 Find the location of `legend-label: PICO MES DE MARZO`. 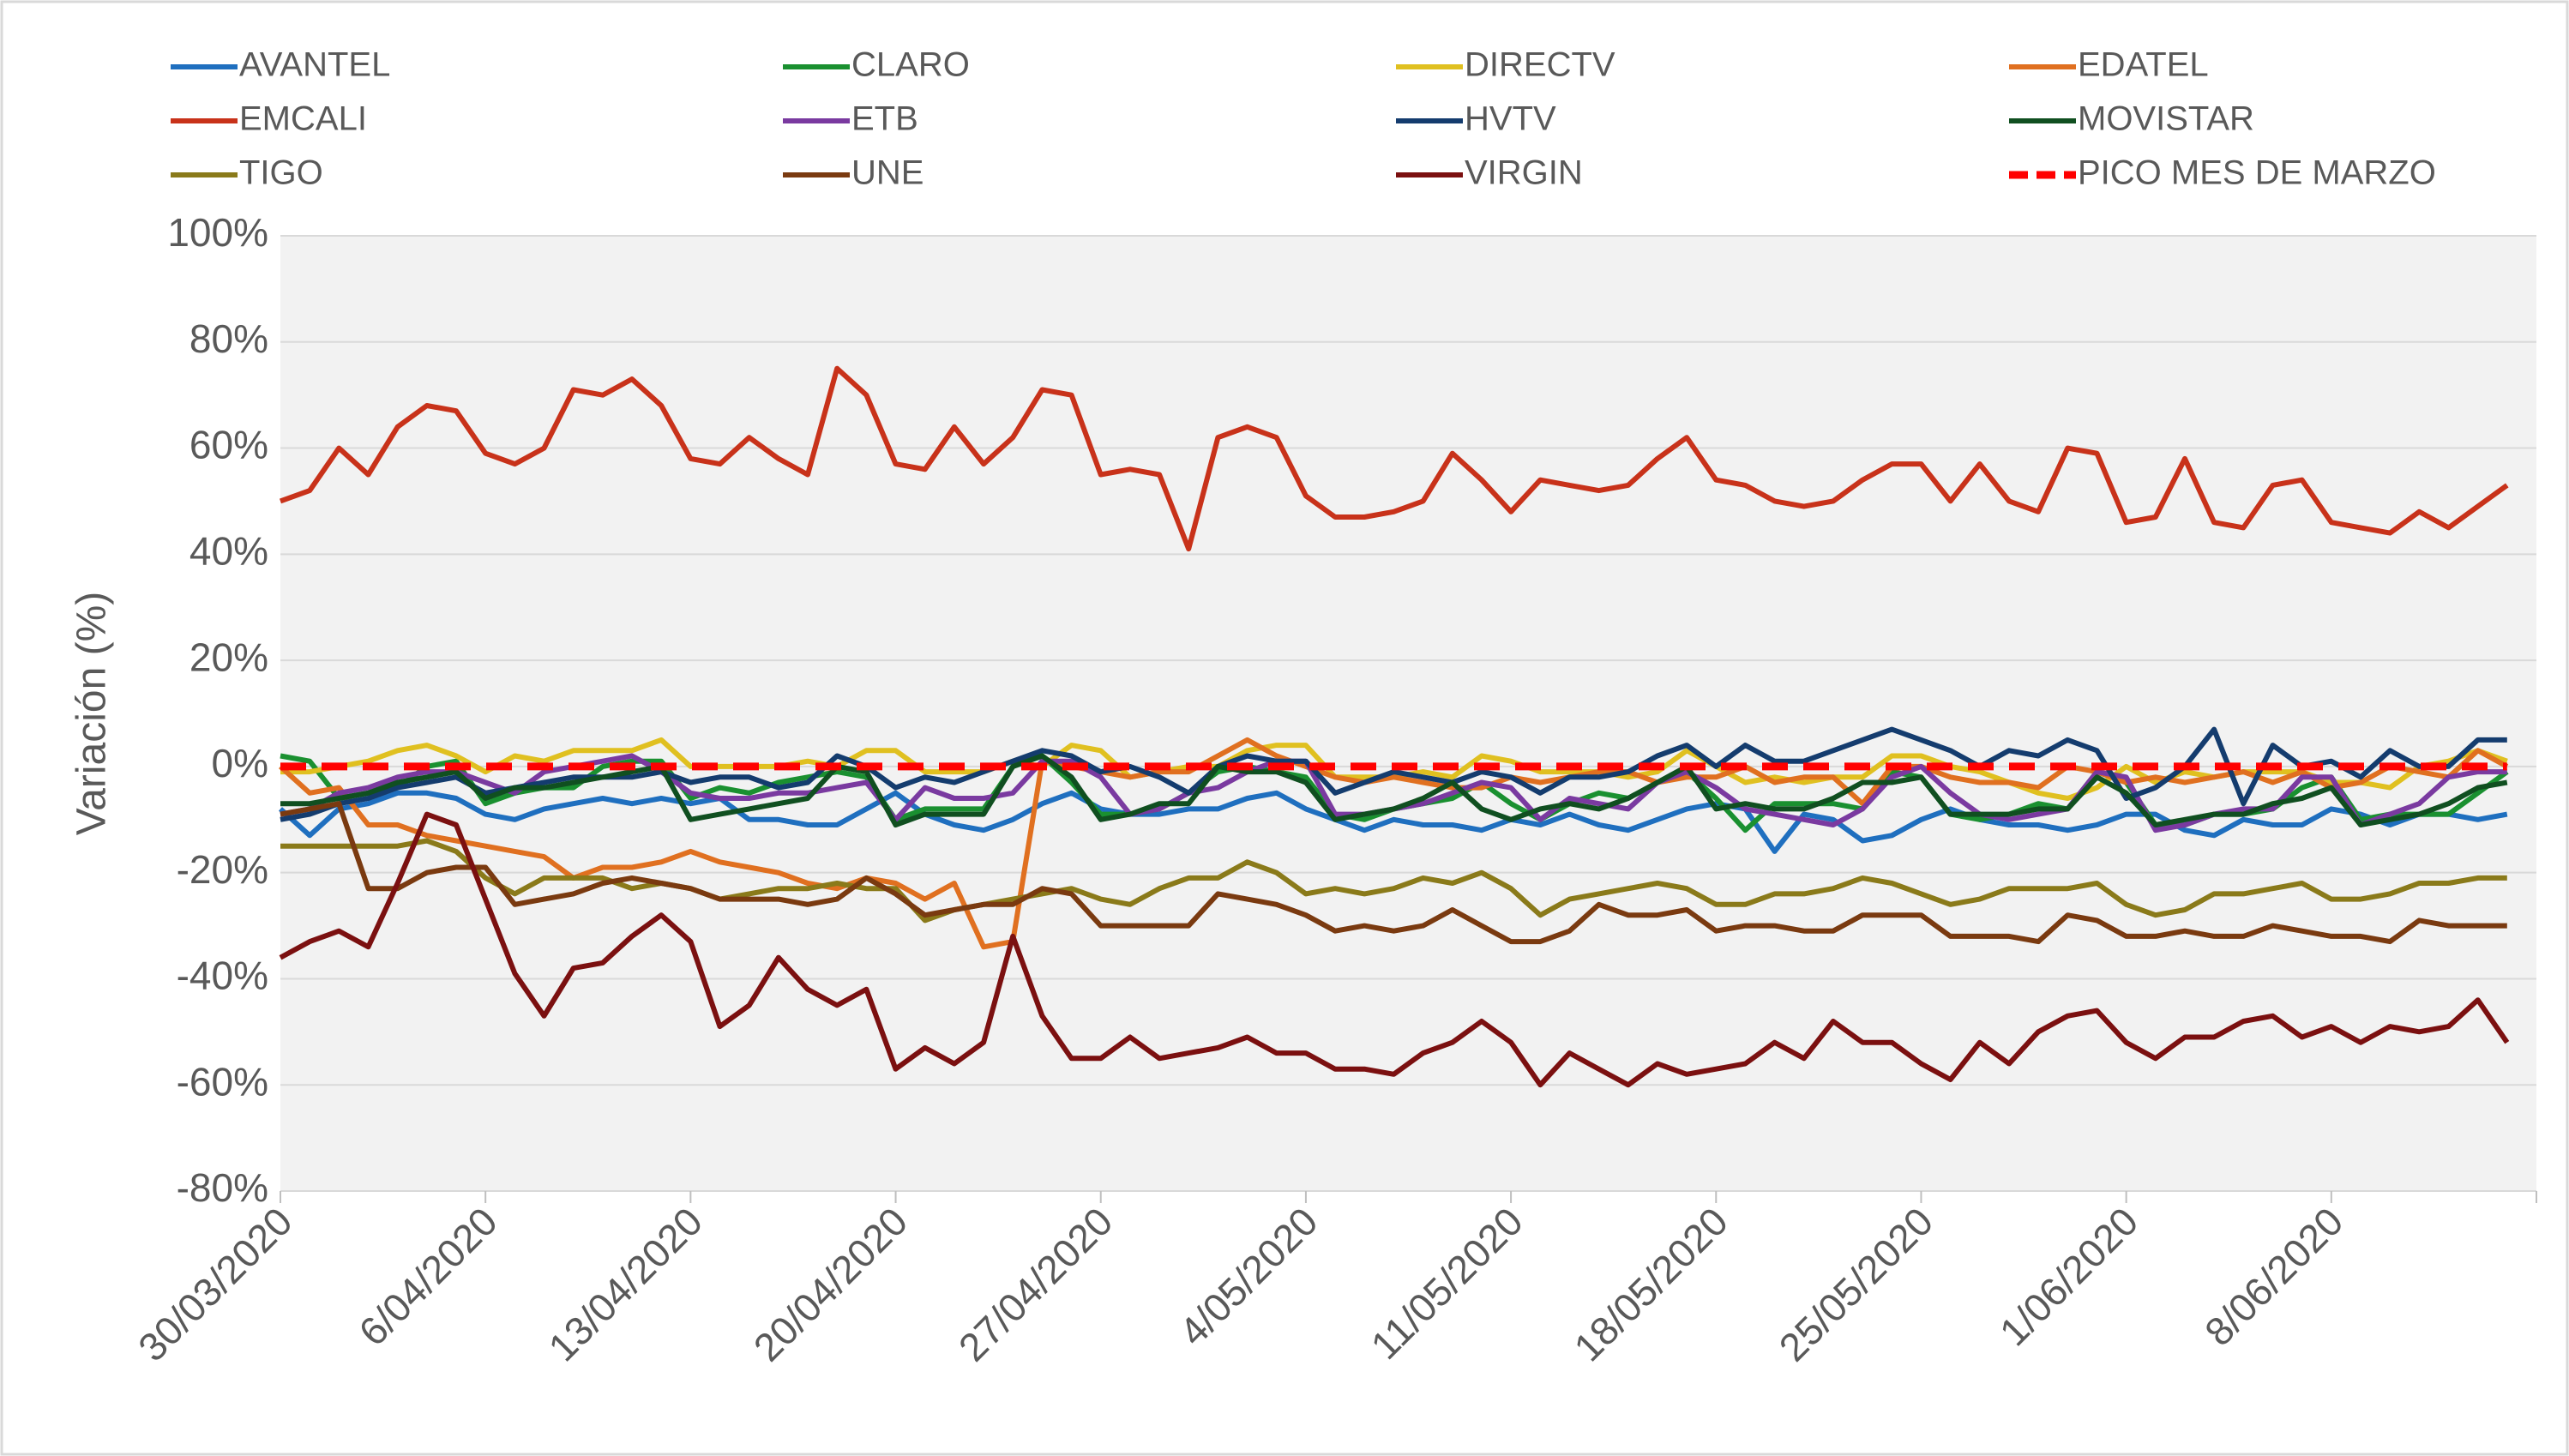

legend-label: PICO MES DE MARZO is located at coordinates (2257, 173).